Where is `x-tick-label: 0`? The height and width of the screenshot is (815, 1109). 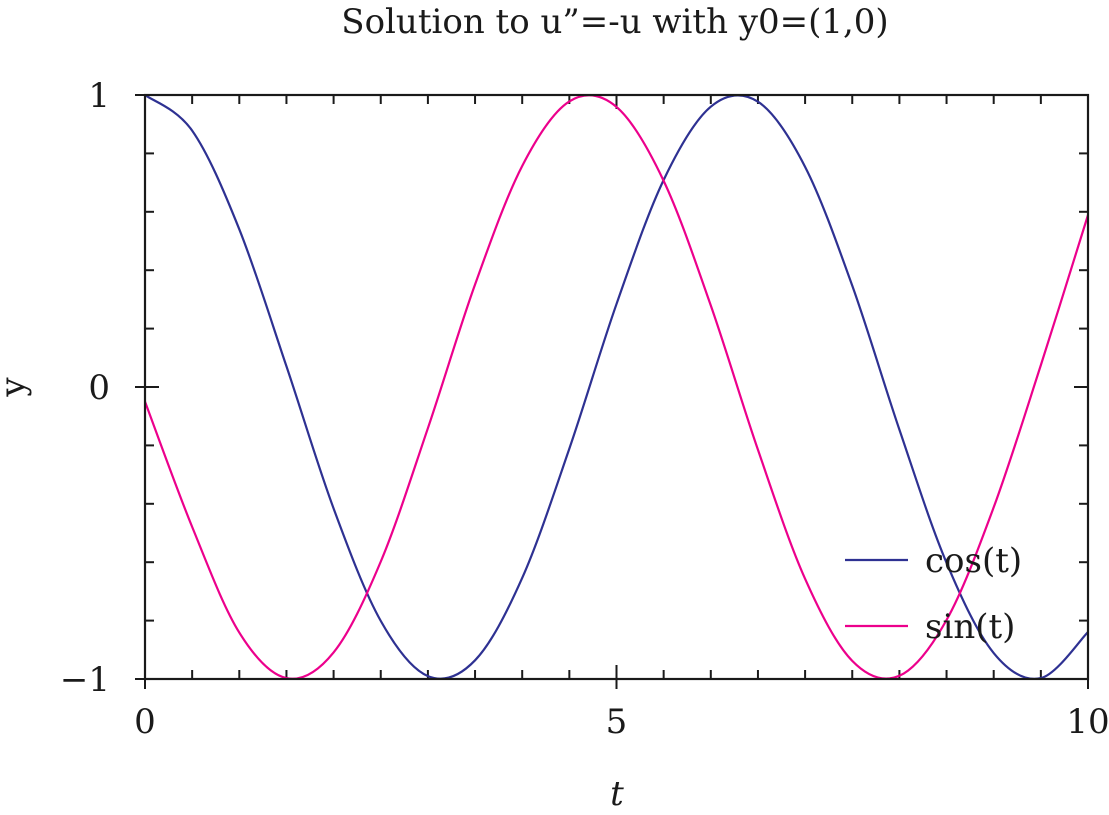
x-tick-label: 0 is located at coordinates (145, 722).